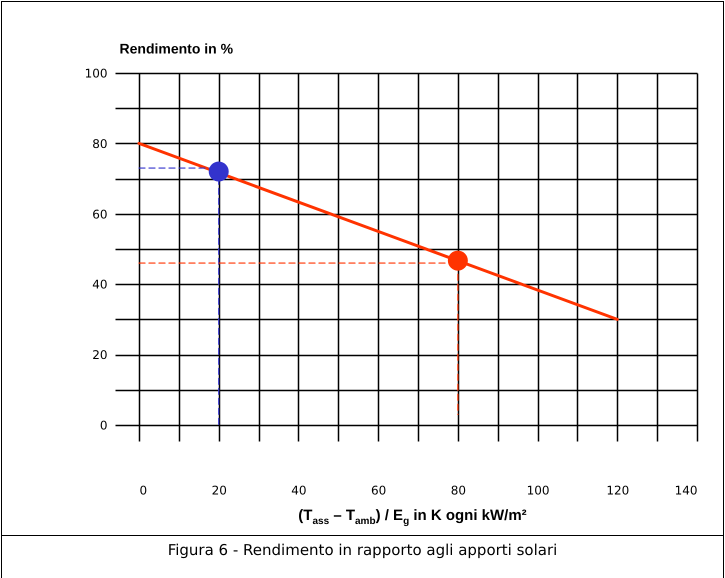 This screenshot has width=725, height=578. What do you see at coordinates (177, 48) in the screenshot?
I see `y-axis-title: Rendimento in %` at bounding box center [177, 48].